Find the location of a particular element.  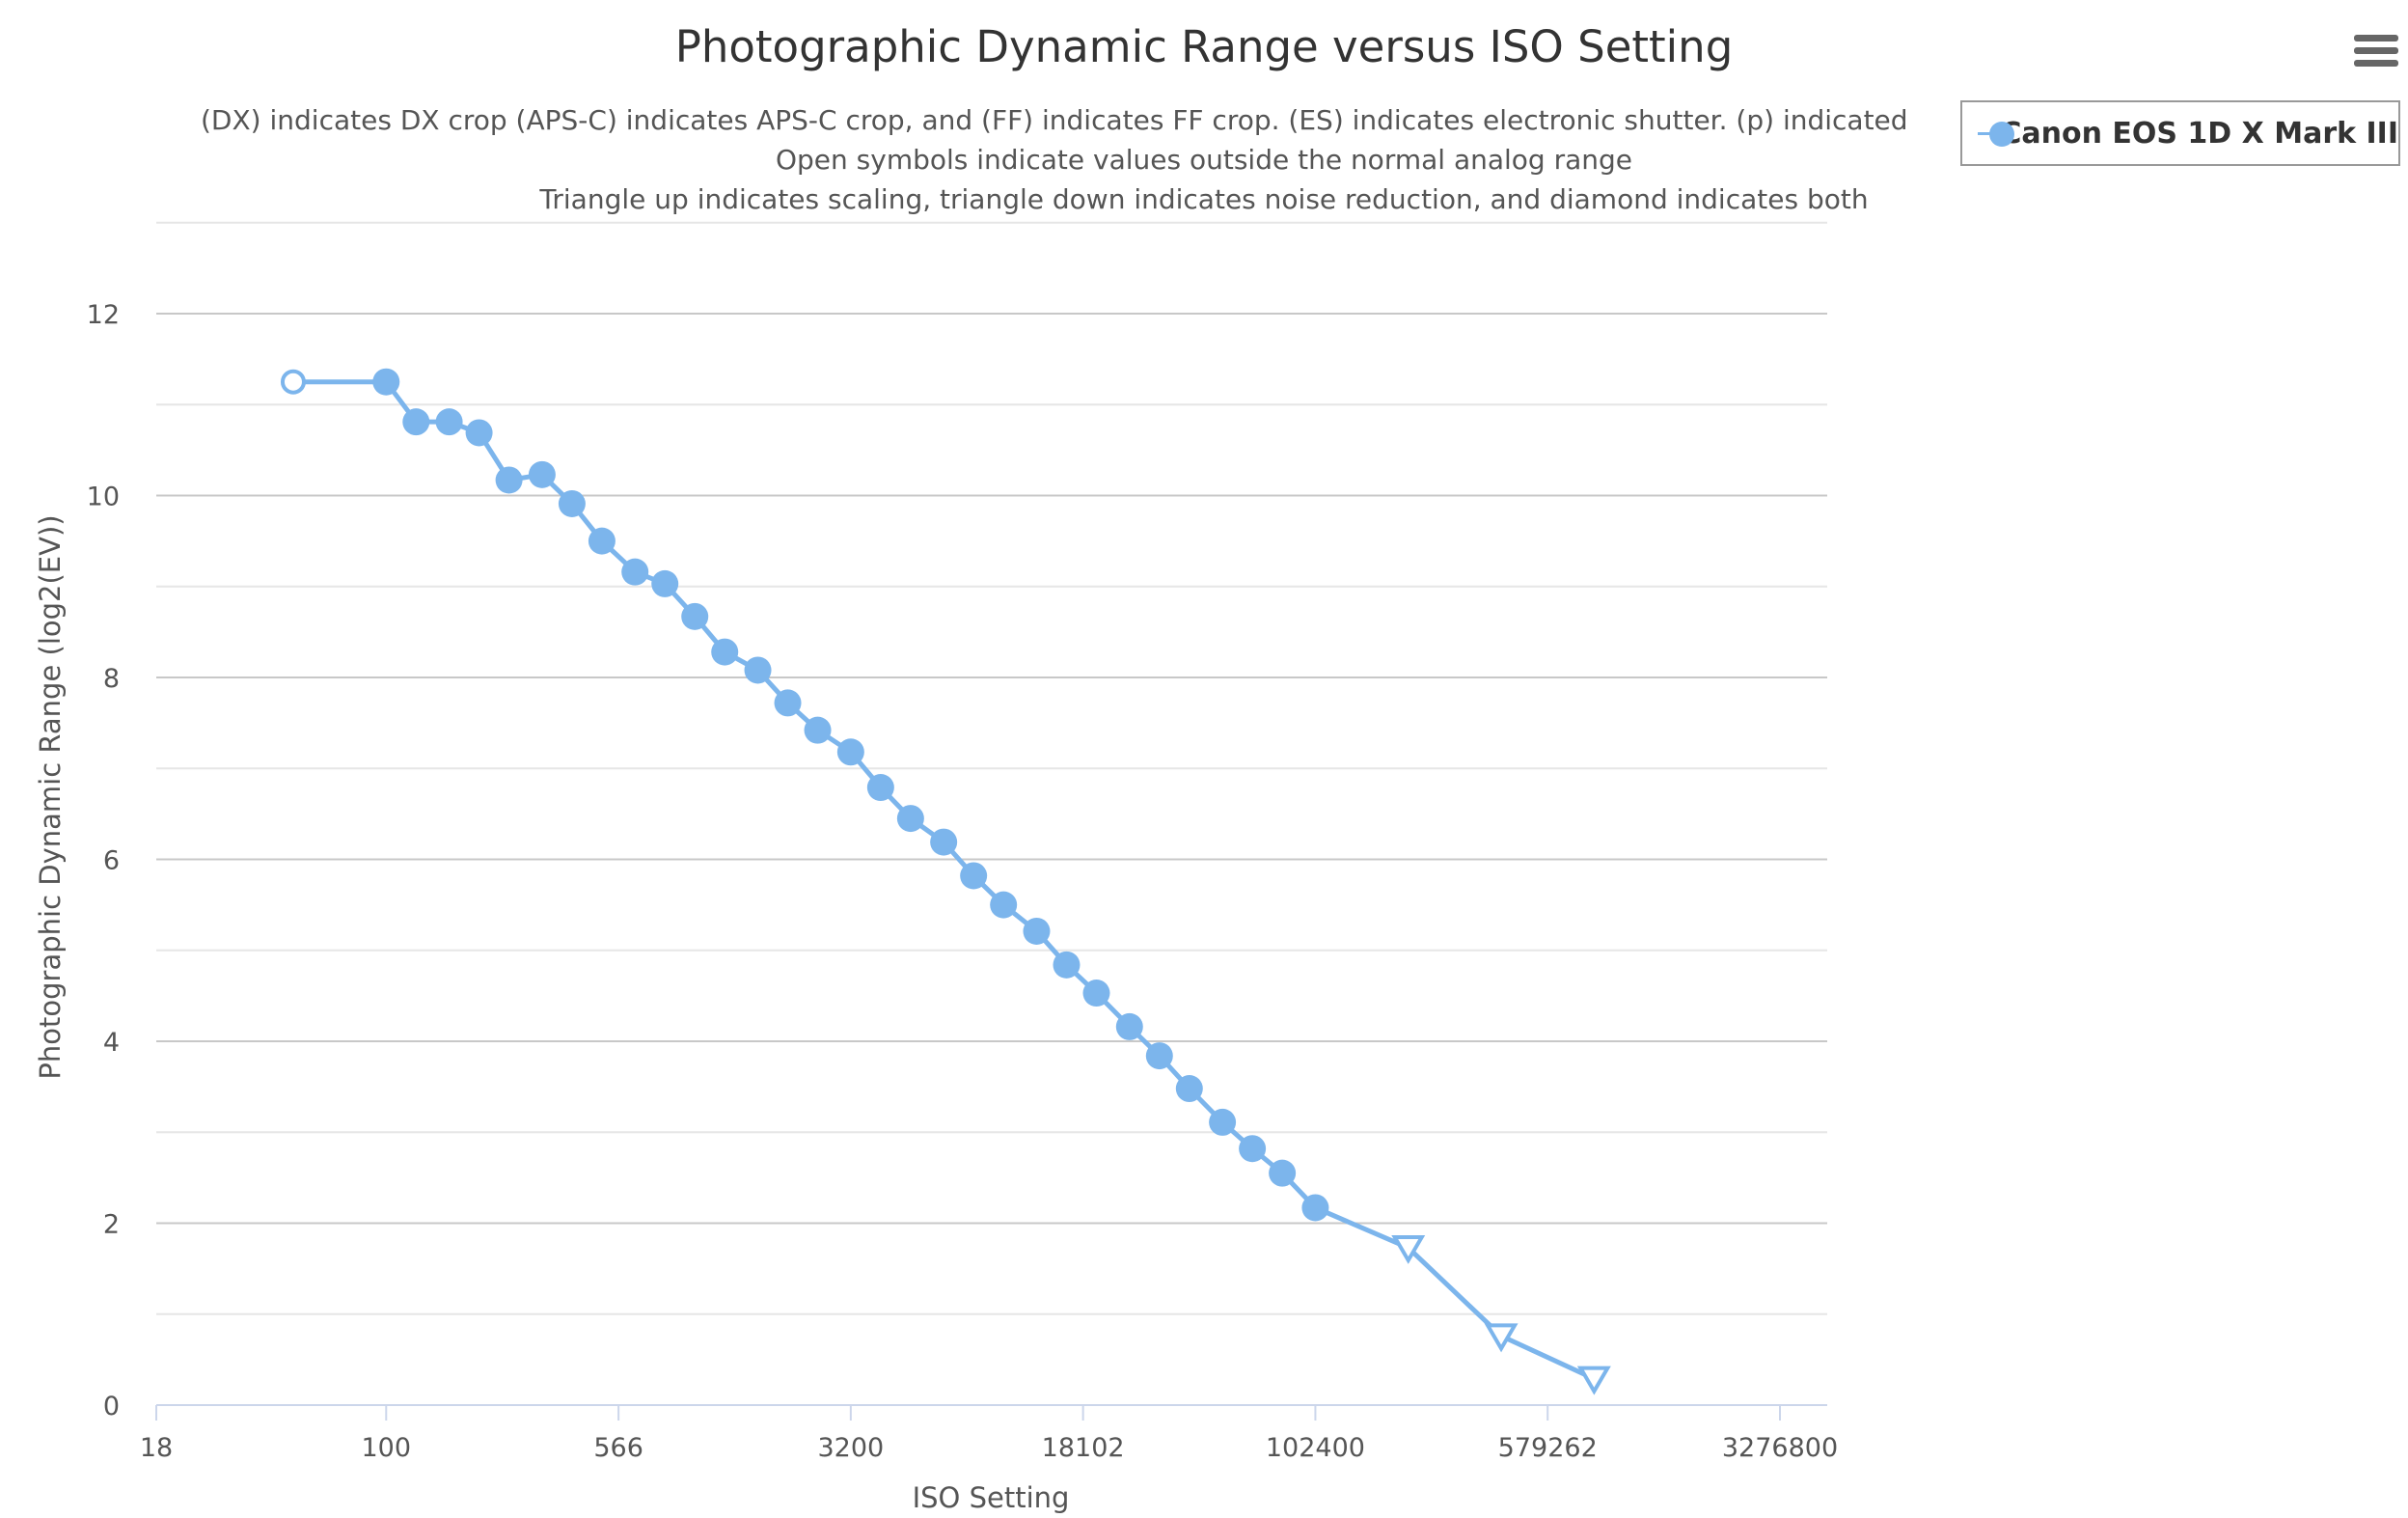

x-tick-label: 566 is located at coordinates (618, 1448).